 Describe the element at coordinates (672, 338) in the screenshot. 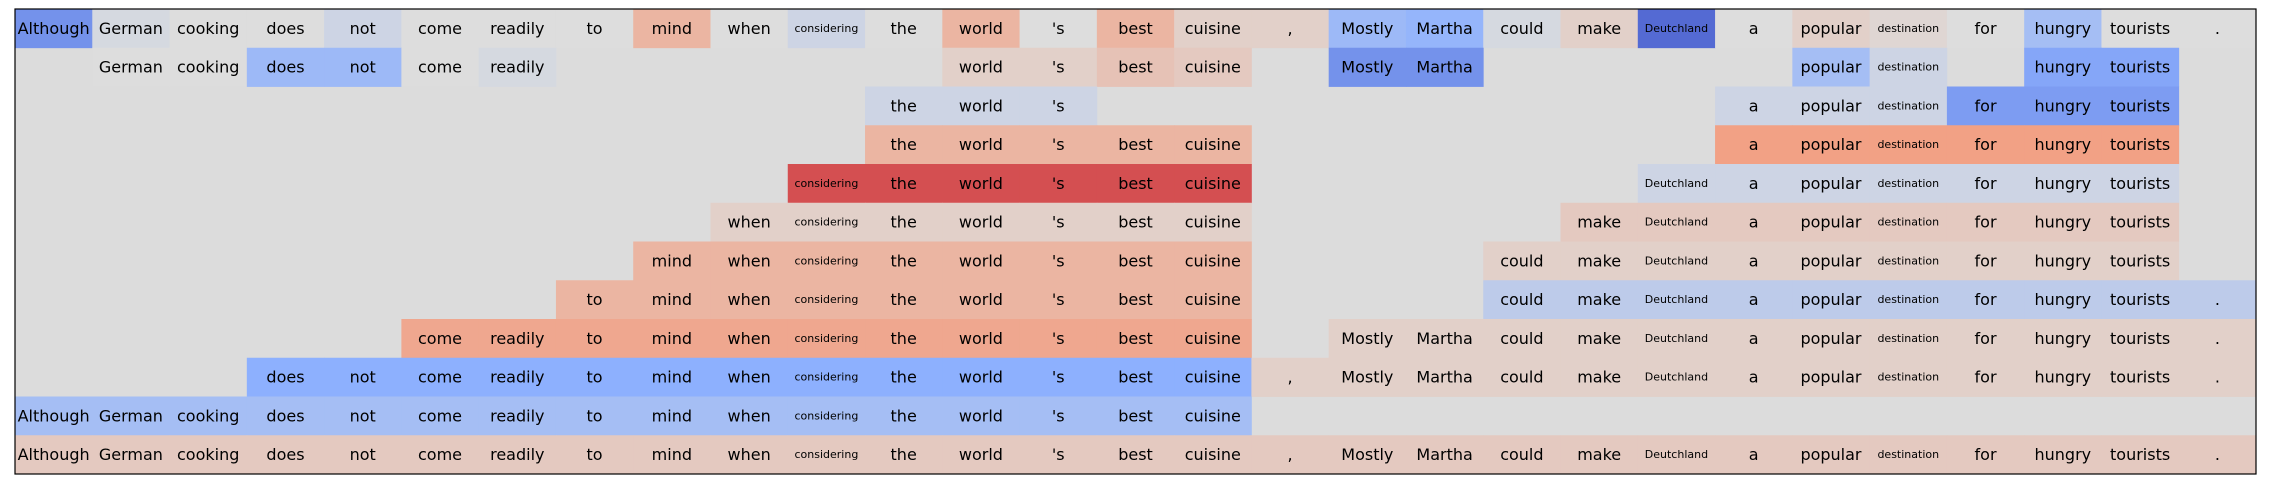

I see `token-label: mind` at that location.